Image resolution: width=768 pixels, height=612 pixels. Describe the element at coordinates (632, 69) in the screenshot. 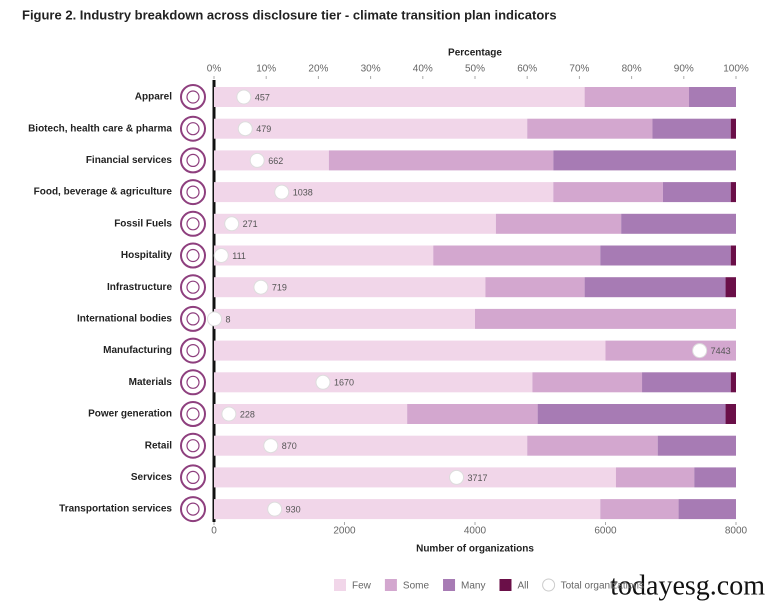

I see `x-tick-label: 80%` at that location.